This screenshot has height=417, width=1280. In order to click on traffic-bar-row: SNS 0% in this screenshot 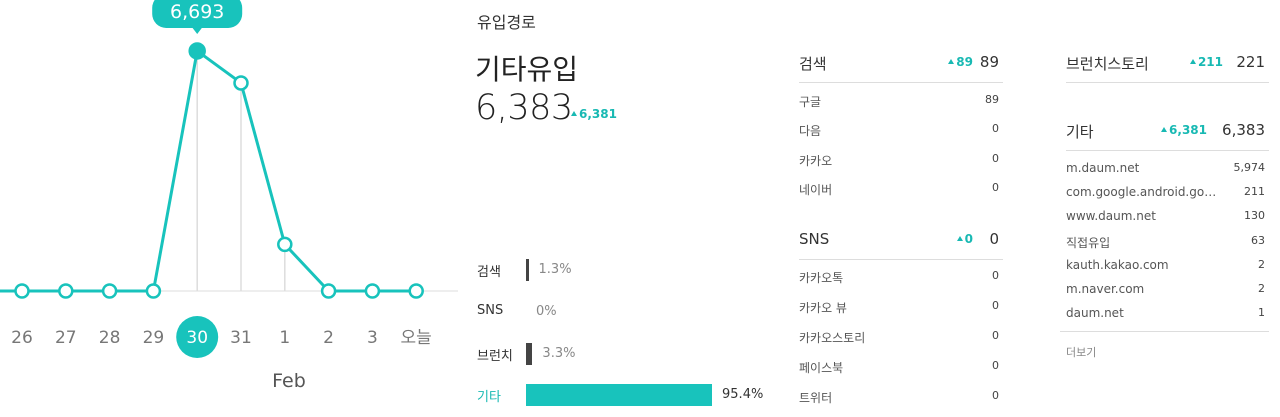, I will do `click(622, 312)`.